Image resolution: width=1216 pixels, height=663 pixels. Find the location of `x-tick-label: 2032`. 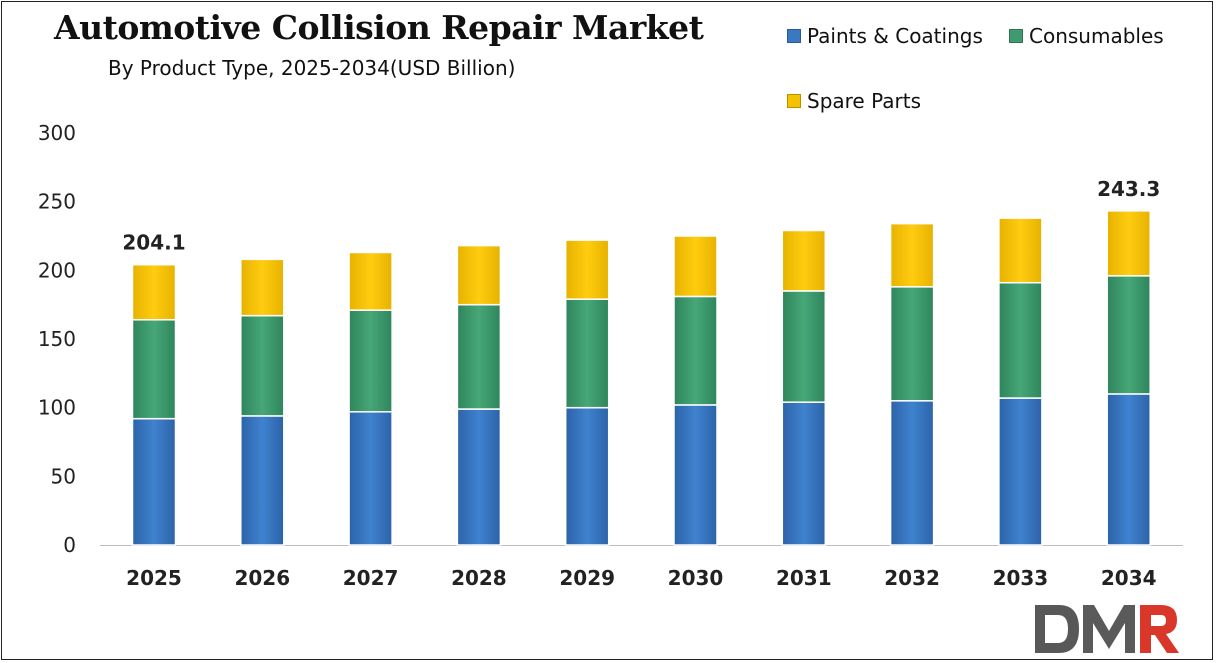

x-tick-label: 2032 is located at coordinates (912, 578).